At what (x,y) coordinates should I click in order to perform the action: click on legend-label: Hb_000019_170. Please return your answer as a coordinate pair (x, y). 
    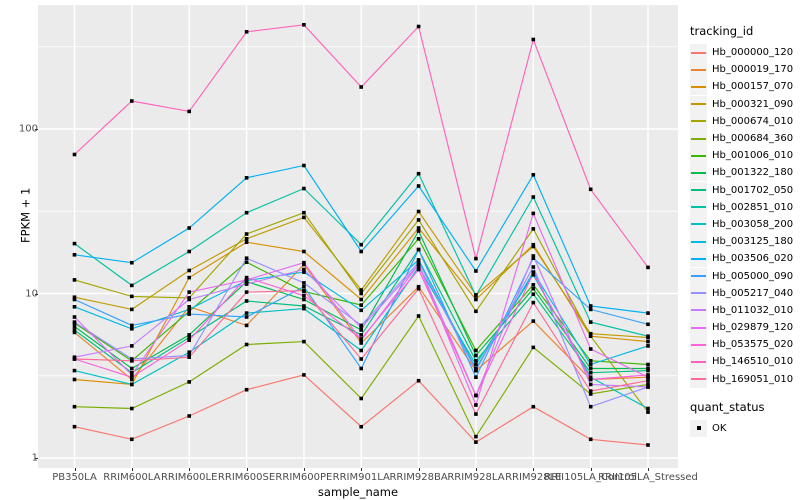
    Looking at the image, I should click on (753, 70).